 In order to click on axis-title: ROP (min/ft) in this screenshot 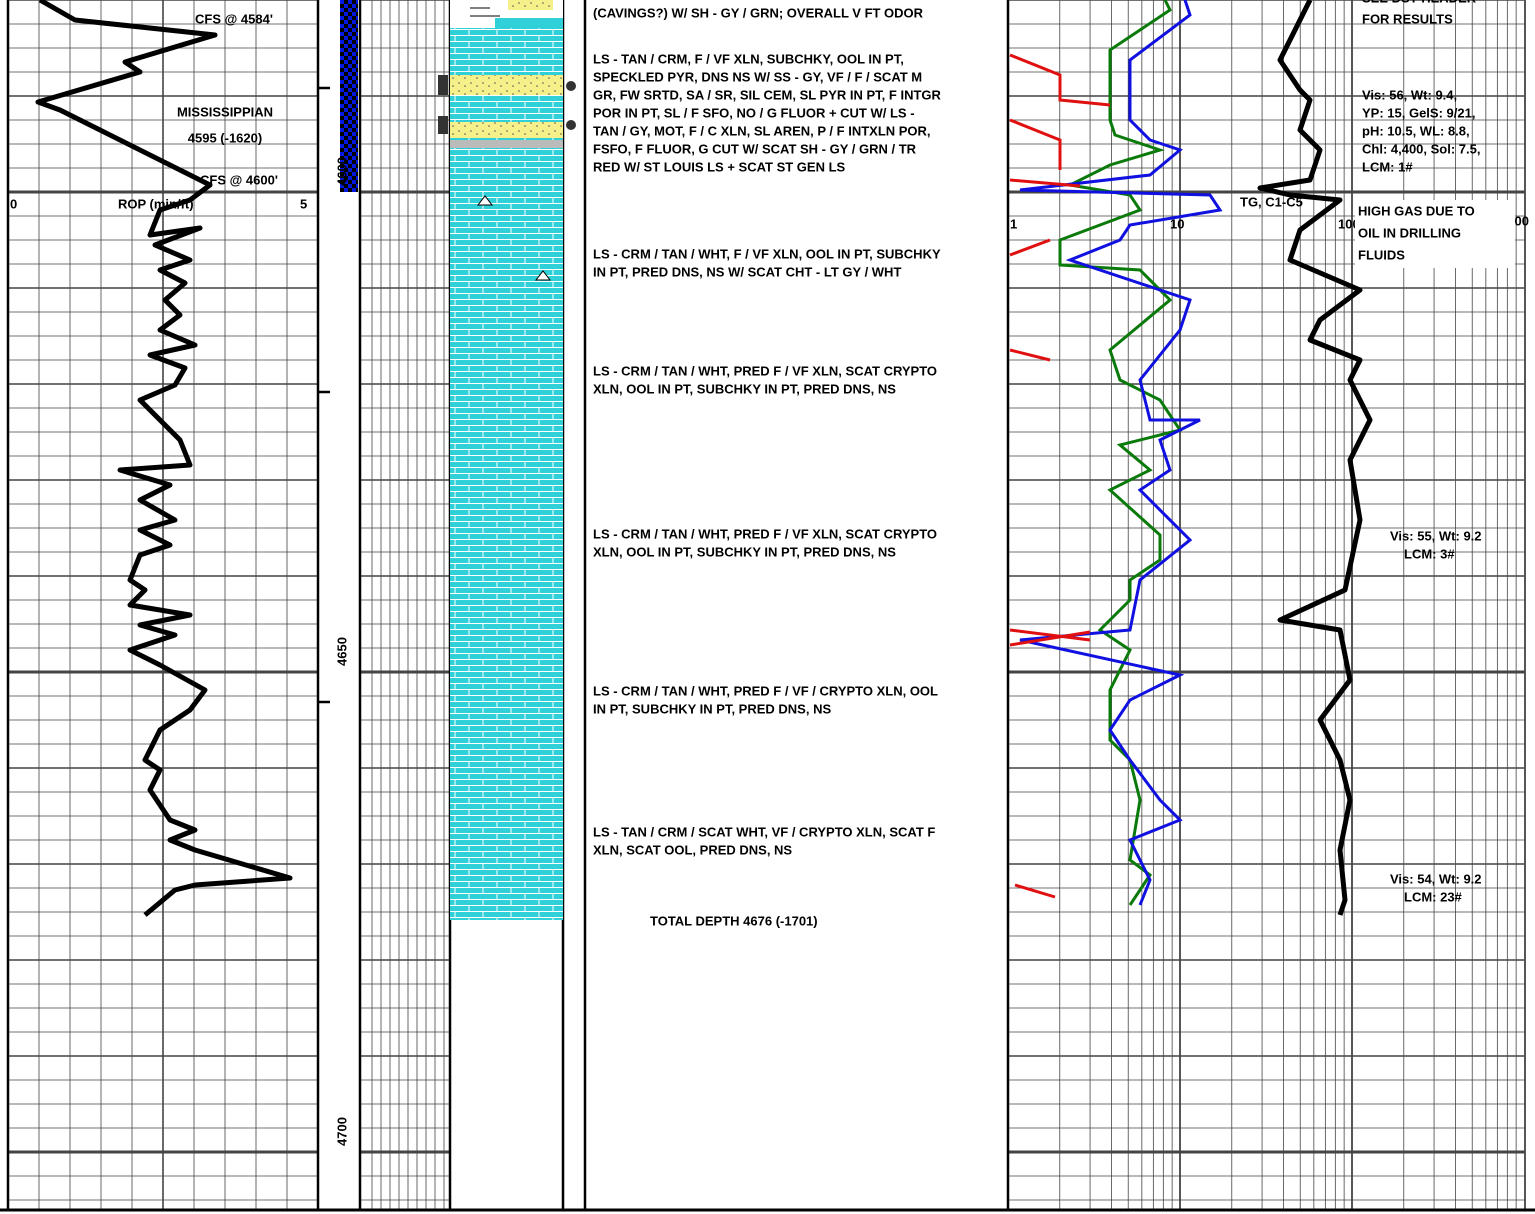, I will do `click(156, 203)`.